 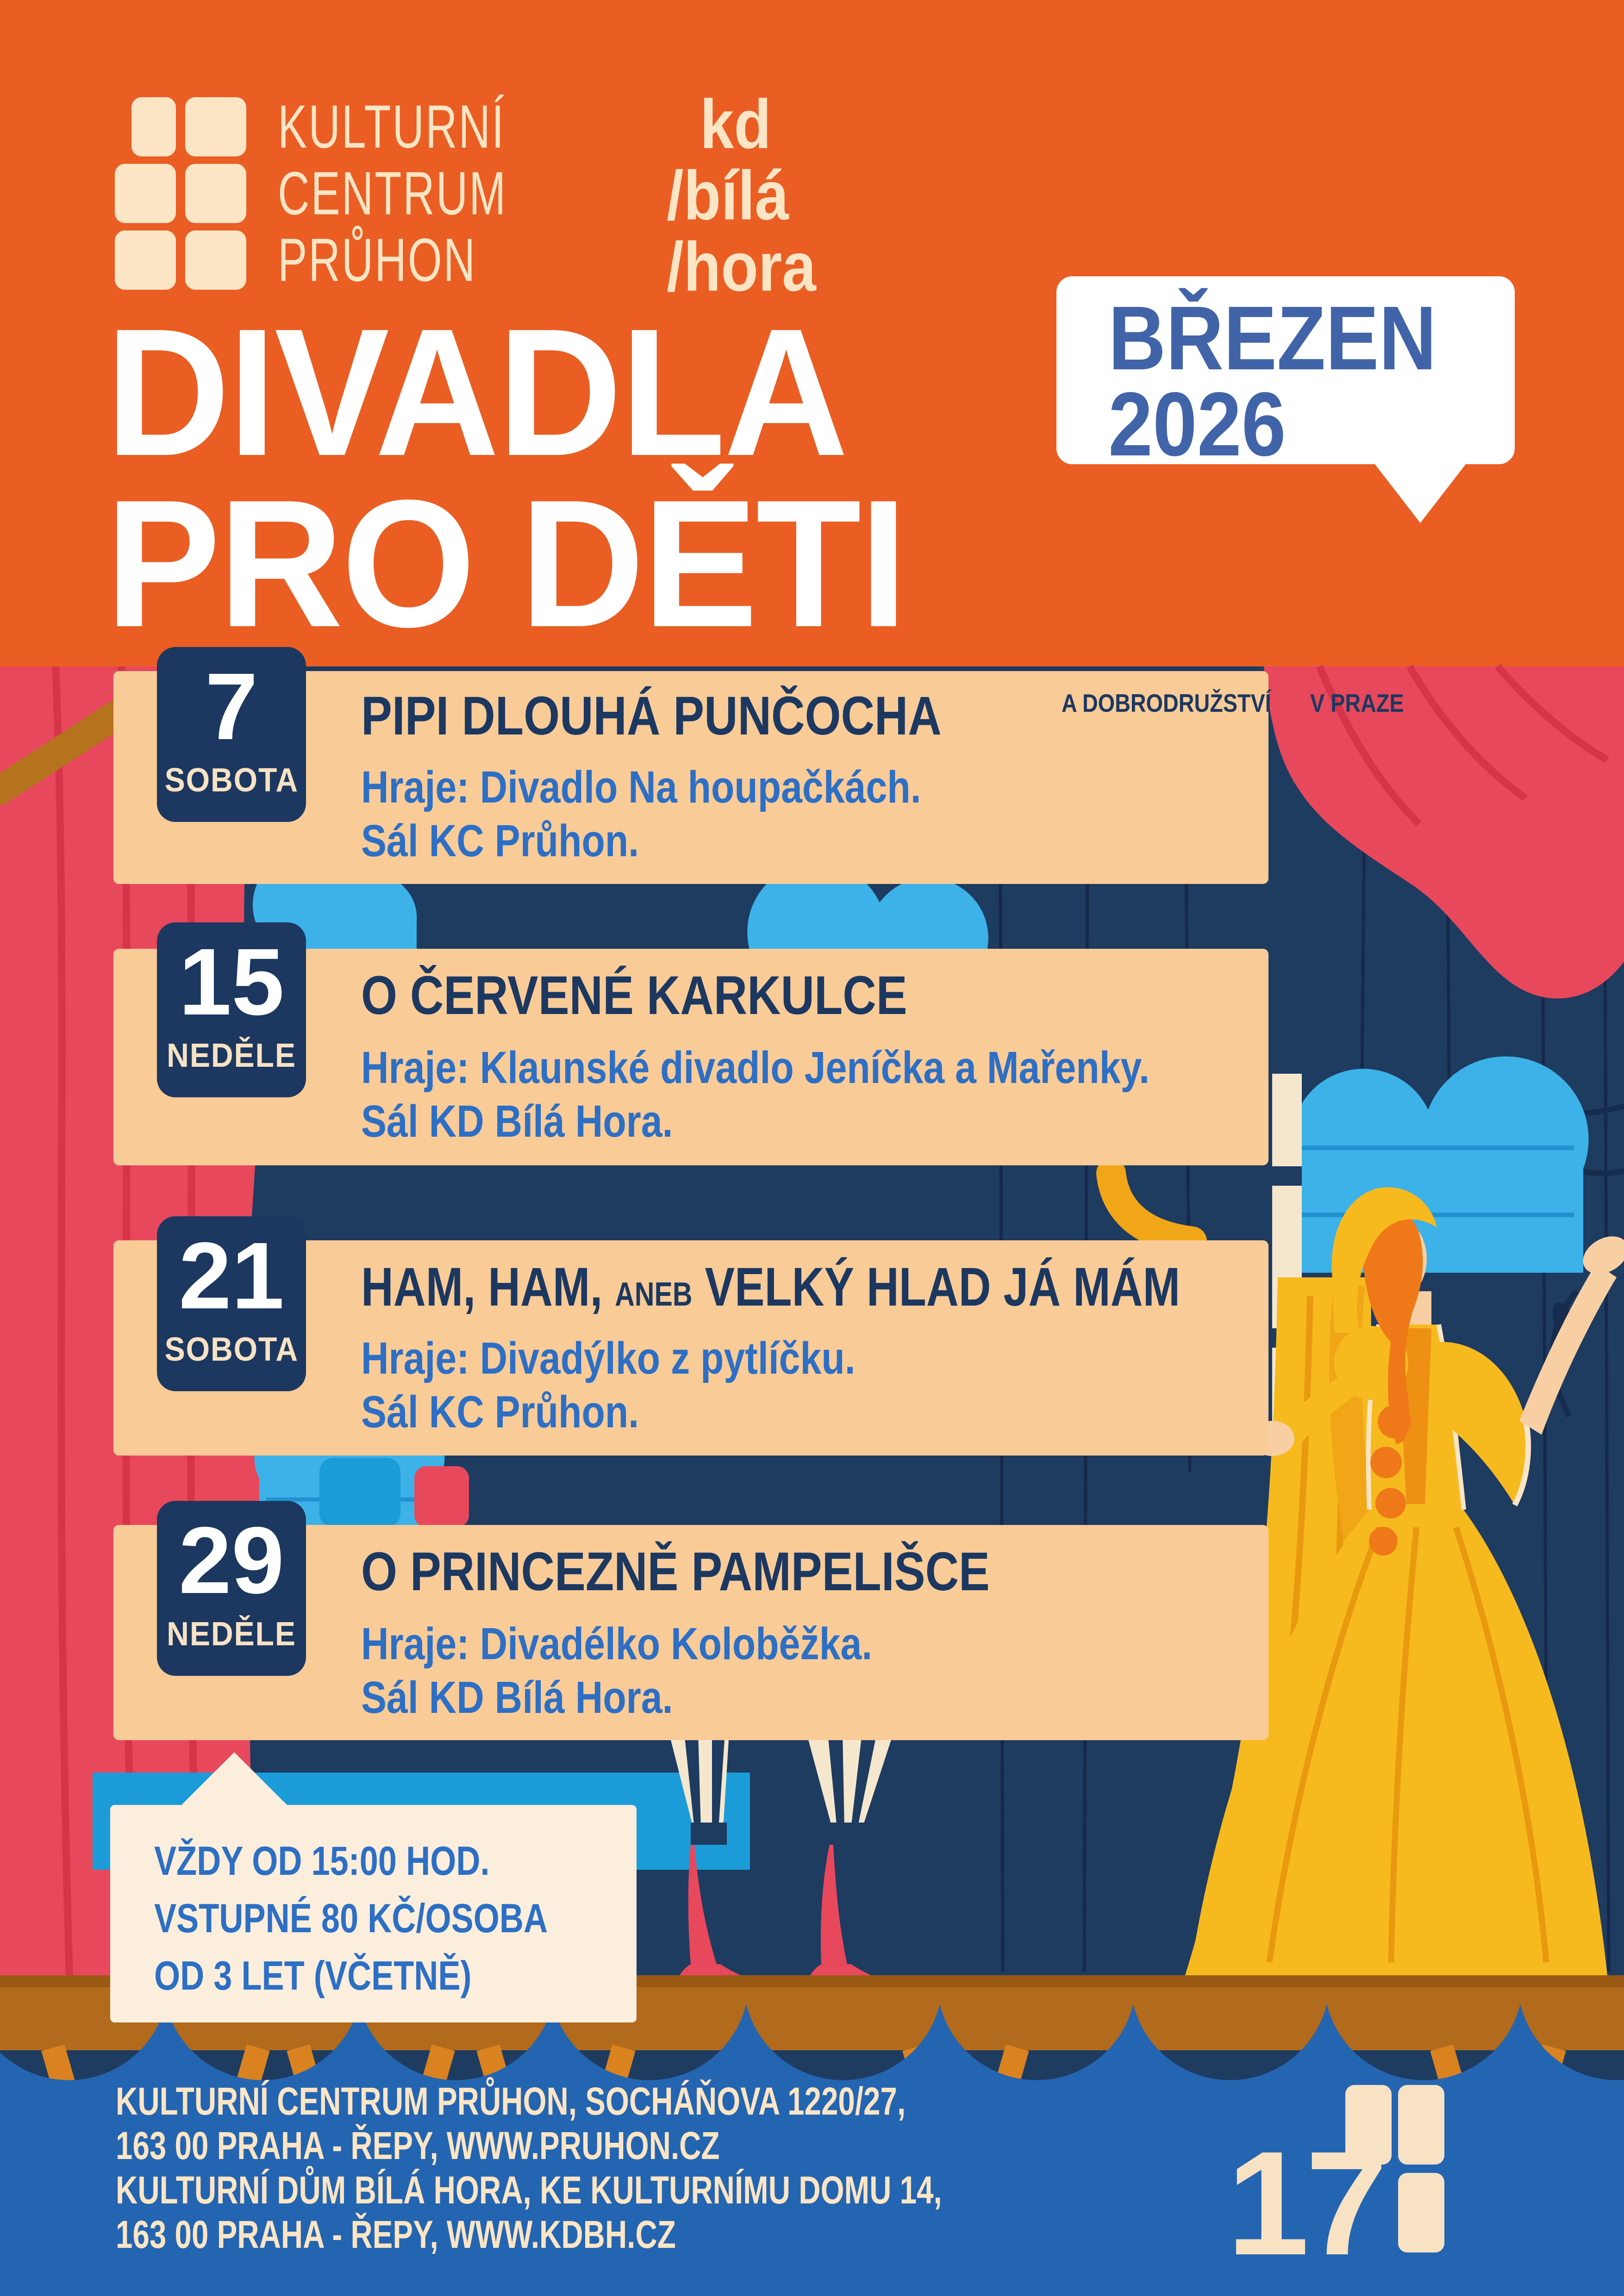 What do you see at coordinates (617, 1643) in the screenshot?
I see `event-performer: Hraje: Divadélko Koloběžka.` at bounding box center [617, 1643].